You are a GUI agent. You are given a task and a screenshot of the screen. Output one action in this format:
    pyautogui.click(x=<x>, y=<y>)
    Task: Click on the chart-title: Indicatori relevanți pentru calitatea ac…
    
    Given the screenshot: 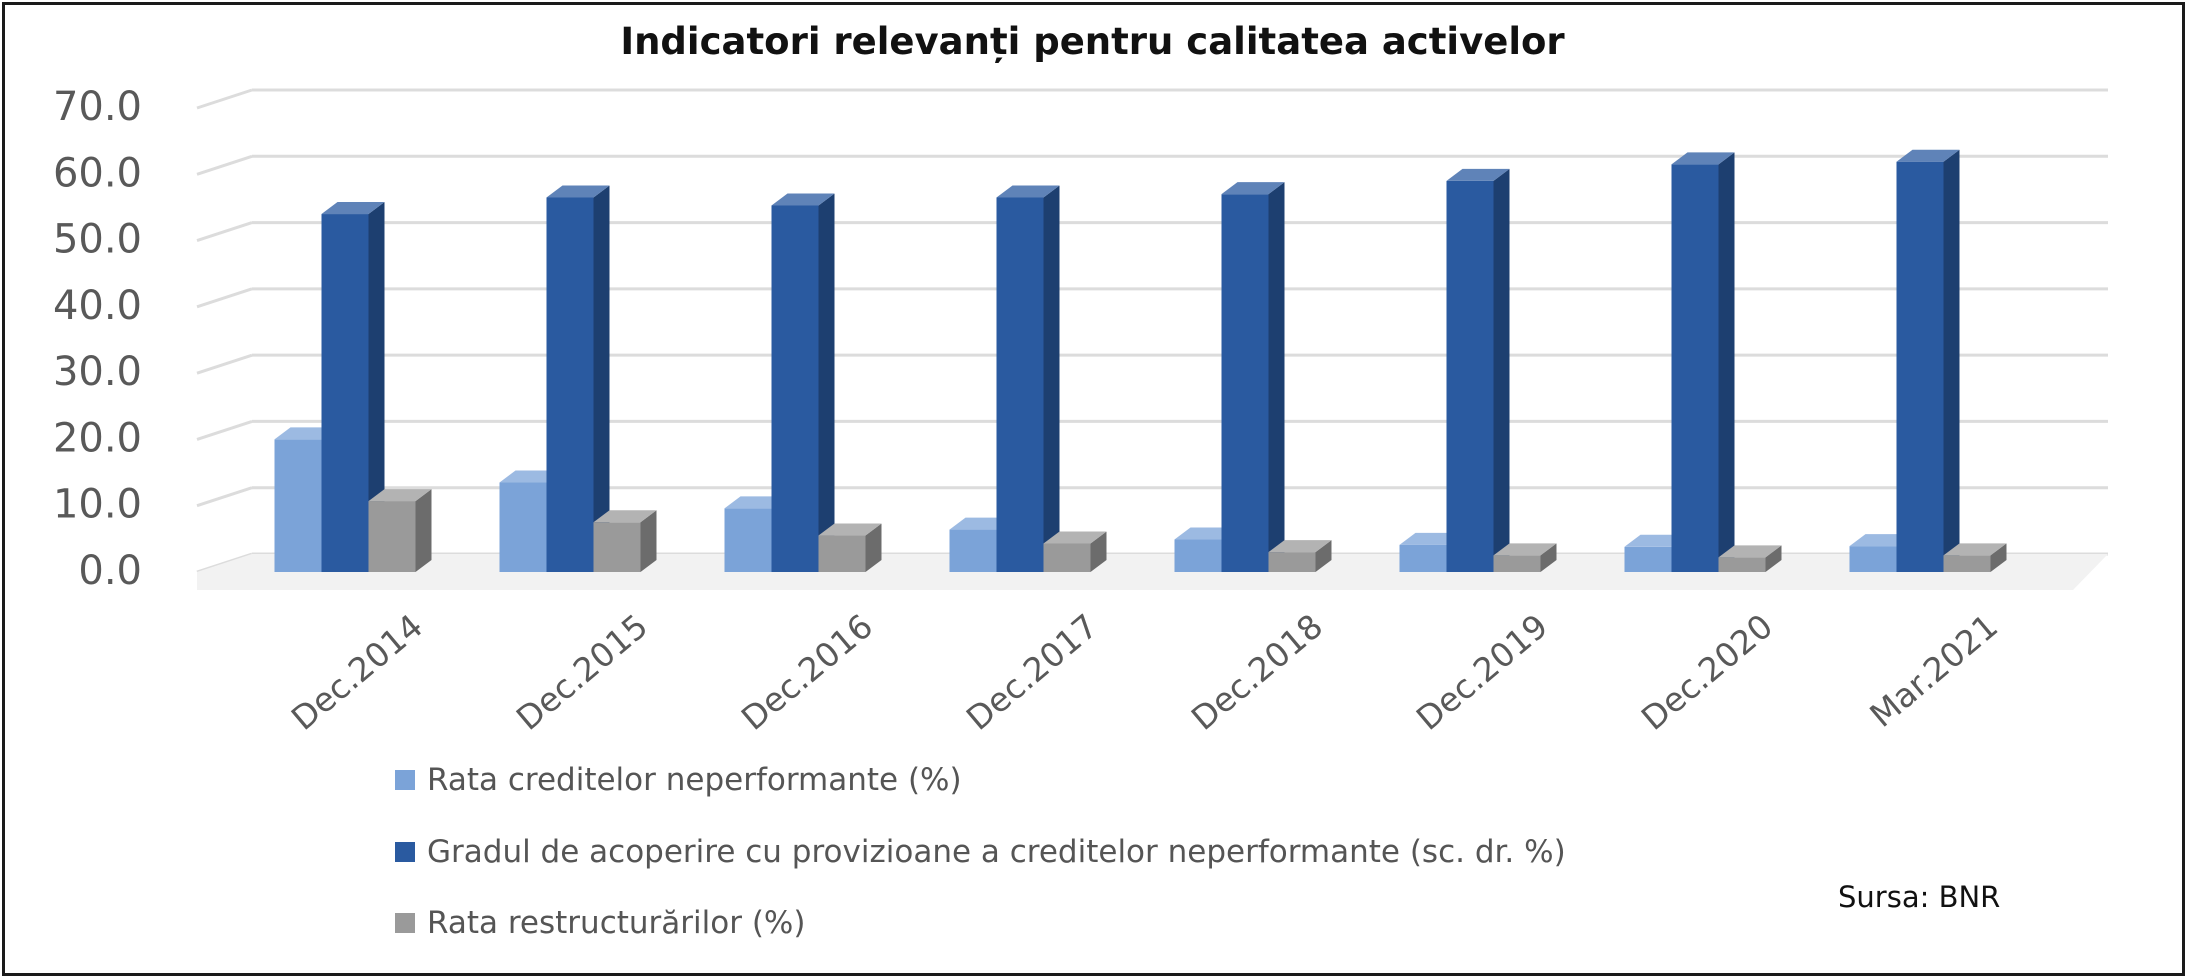 What is the action you would take?
    pyautogui.click(x=1092, y=41)
    